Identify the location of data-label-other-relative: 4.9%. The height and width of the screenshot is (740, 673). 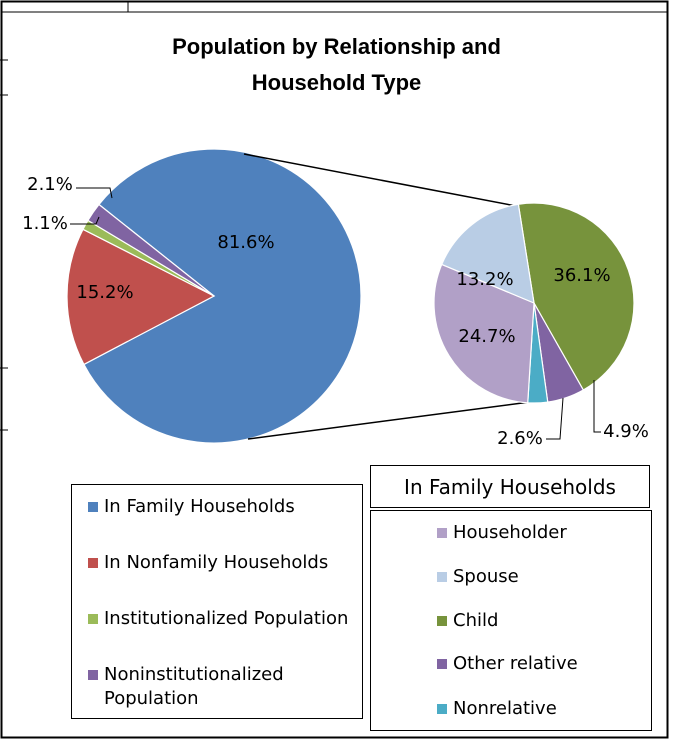
(626, 431).